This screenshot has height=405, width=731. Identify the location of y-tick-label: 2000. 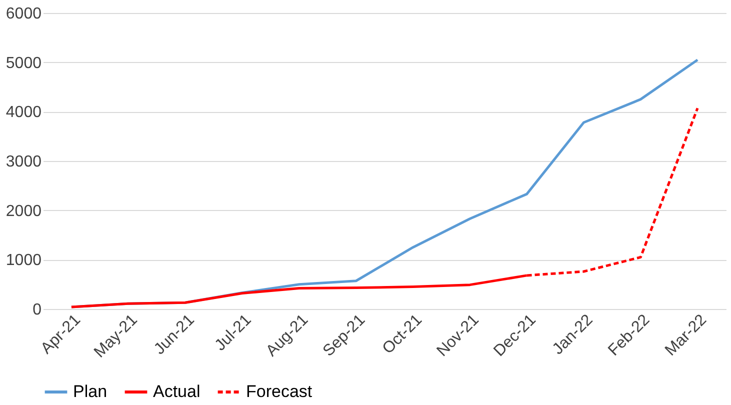
(24, 211).